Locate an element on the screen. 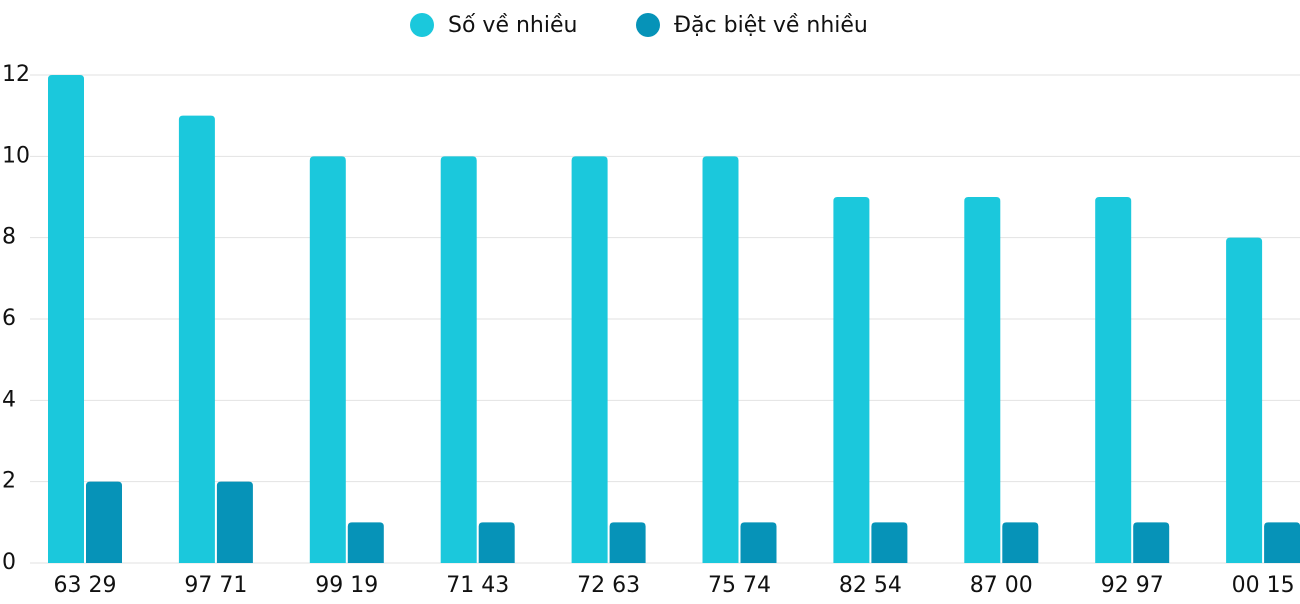 The width and height of the screenshot is (1300, 604). y-tick-label: 10 is located at coordinates (16, 155).